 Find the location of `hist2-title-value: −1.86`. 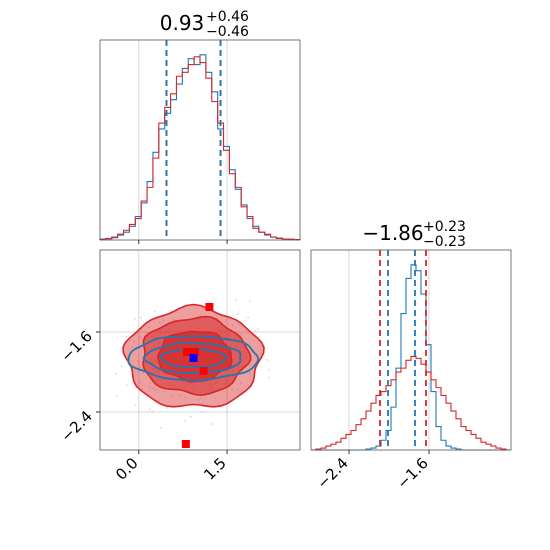

hist2-title-value: −1.86 is located at coordinates (392, 233).